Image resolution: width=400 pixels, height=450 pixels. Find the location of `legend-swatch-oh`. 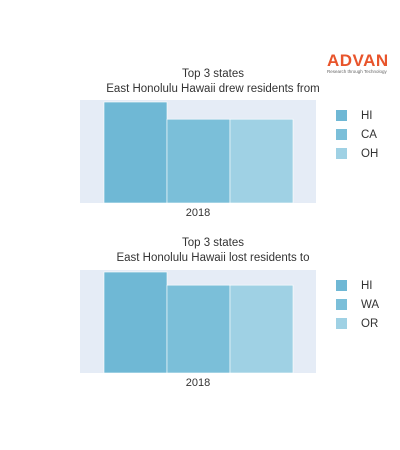

legend-swatch-oh is located at coordinates (341, 153).